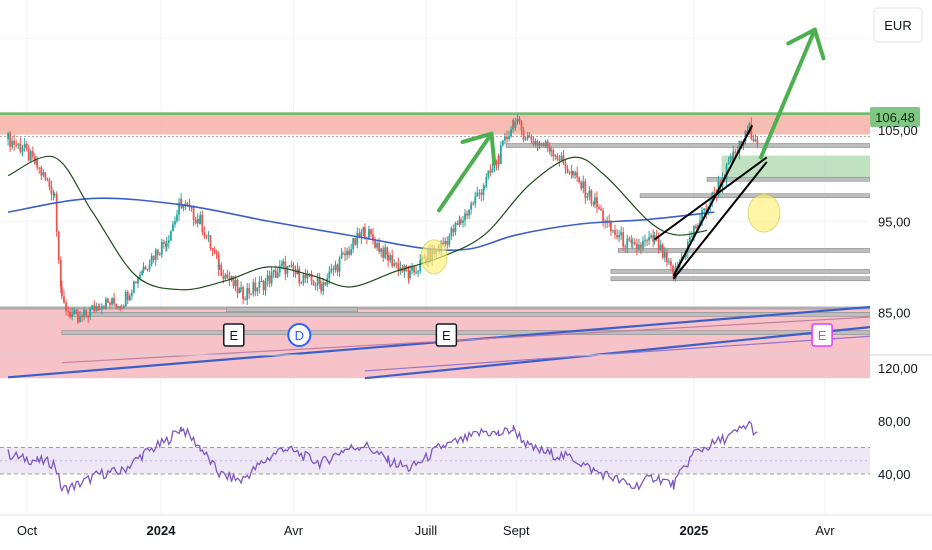  I want to click on time-tick-label: 2024, so click(162, 530).